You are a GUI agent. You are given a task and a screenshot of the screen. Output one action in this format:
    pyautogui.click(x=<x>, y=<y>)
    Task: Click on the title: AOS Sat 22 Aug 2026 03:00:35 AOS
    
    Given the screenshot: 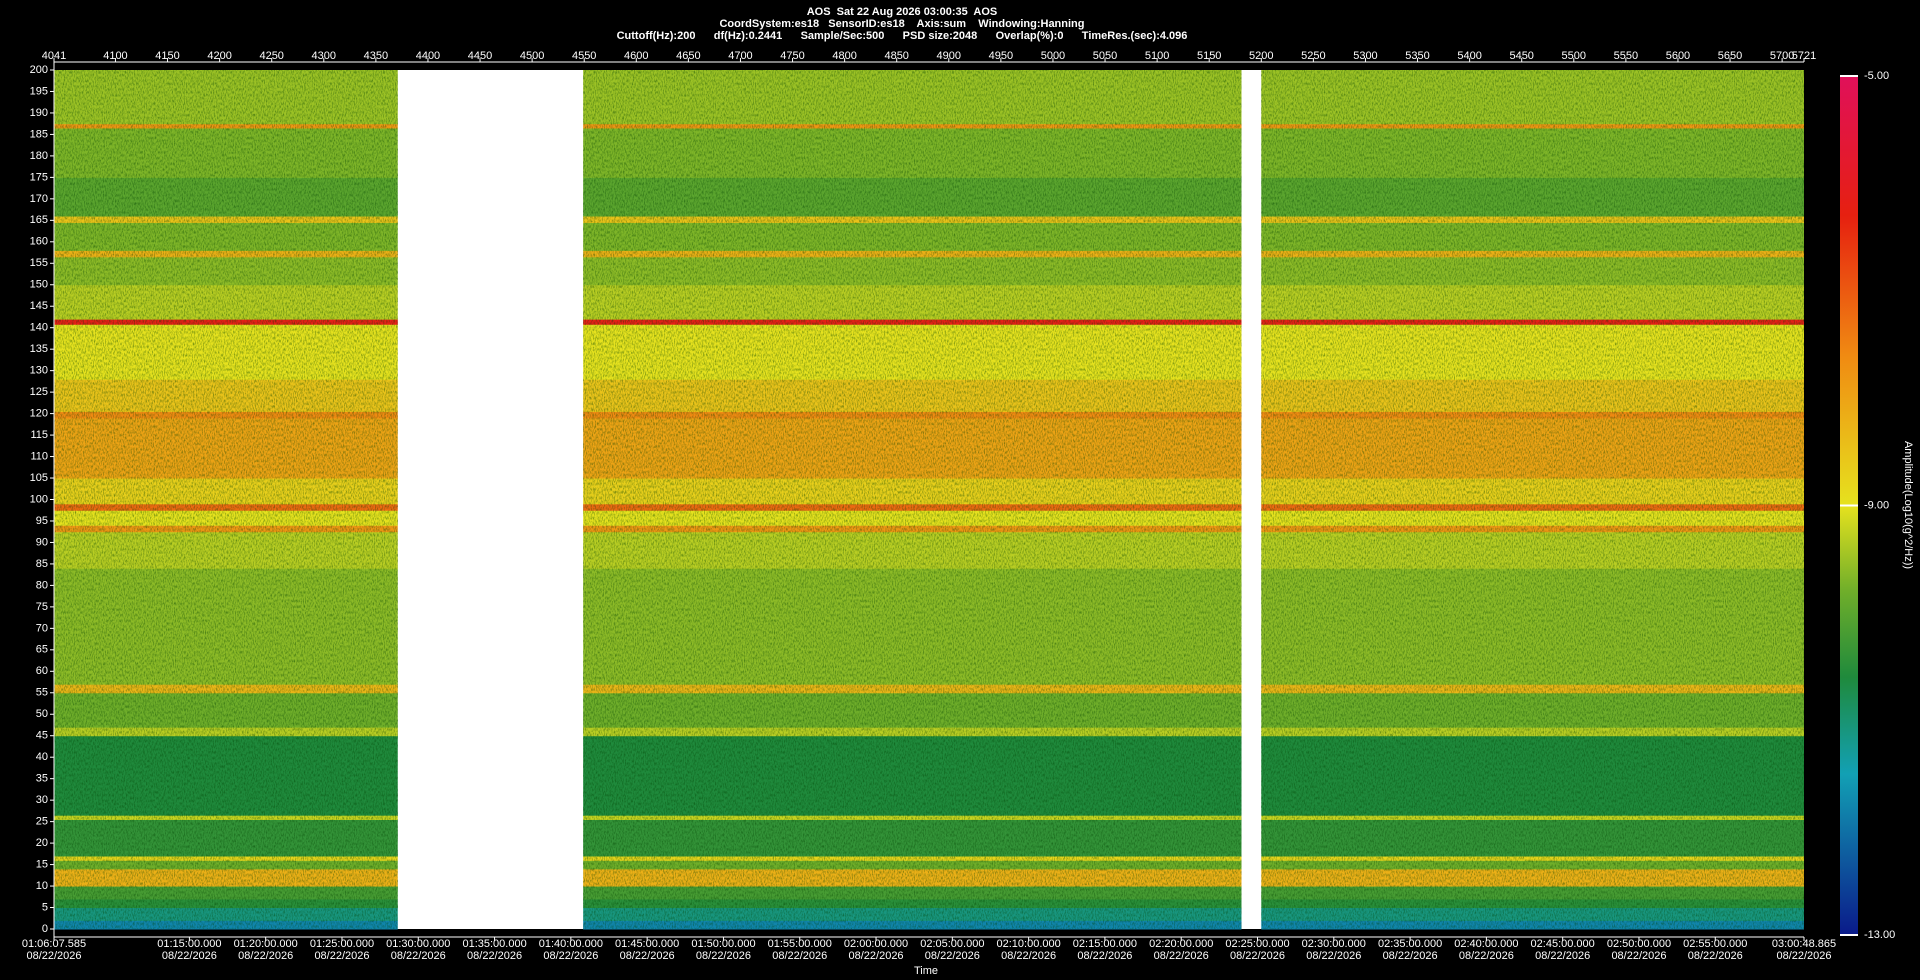 What is the action you would take?
    pyautogui.click(x=902, y=12)
    